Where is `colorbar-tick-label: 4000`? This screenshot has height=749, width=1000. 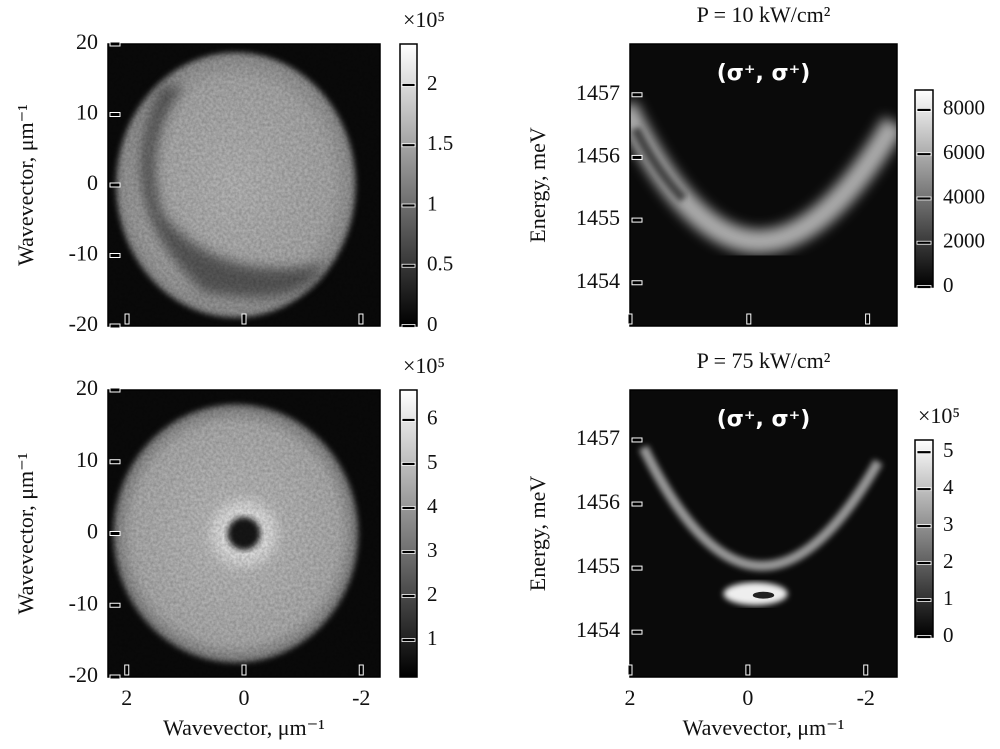
colorbar-tick-label: 4000 is located at coordinates (964, 196).